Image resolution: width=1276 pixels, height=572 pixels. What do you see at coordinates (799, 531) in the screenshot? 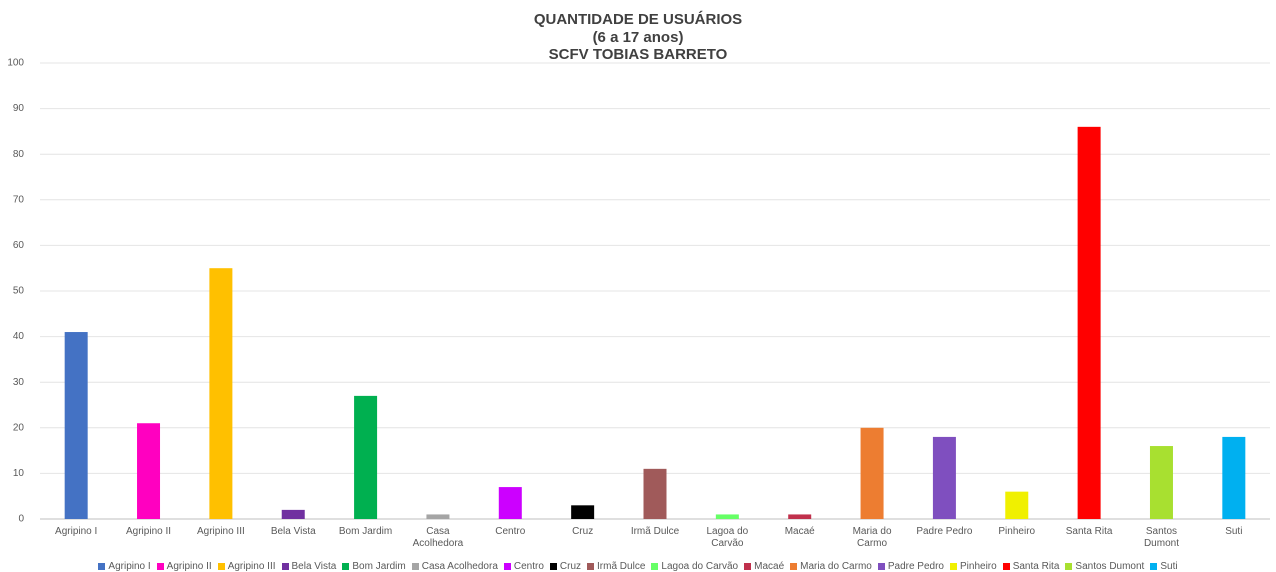
I see `x-tick-label: Macaé` at bounding box center [799, 531].